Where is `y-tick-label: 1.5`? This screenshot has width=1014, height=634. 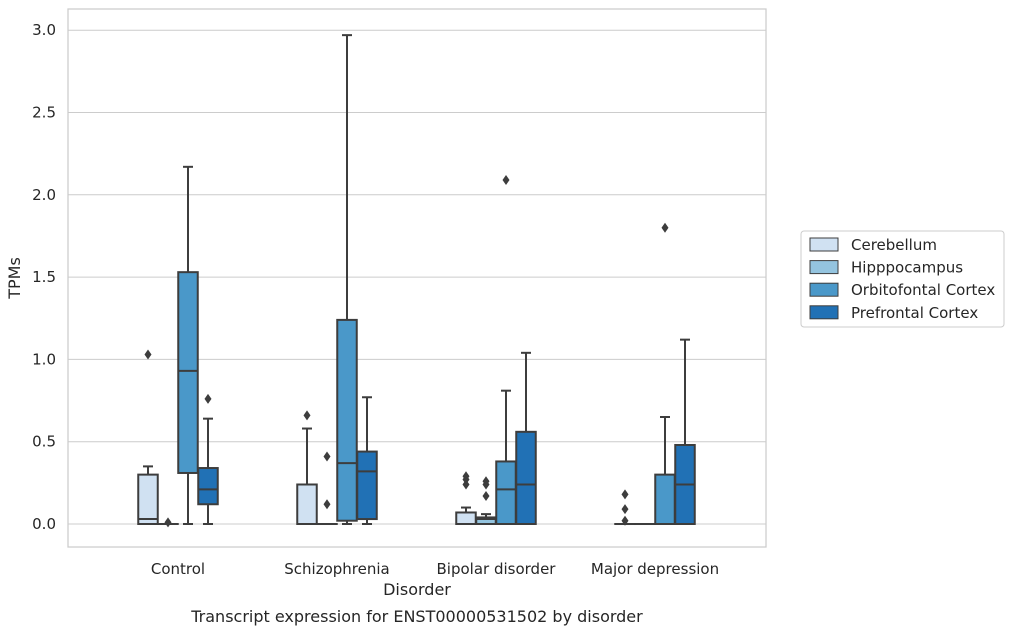 y-tick-label: 1.5 is located at coordinates (44, 277).